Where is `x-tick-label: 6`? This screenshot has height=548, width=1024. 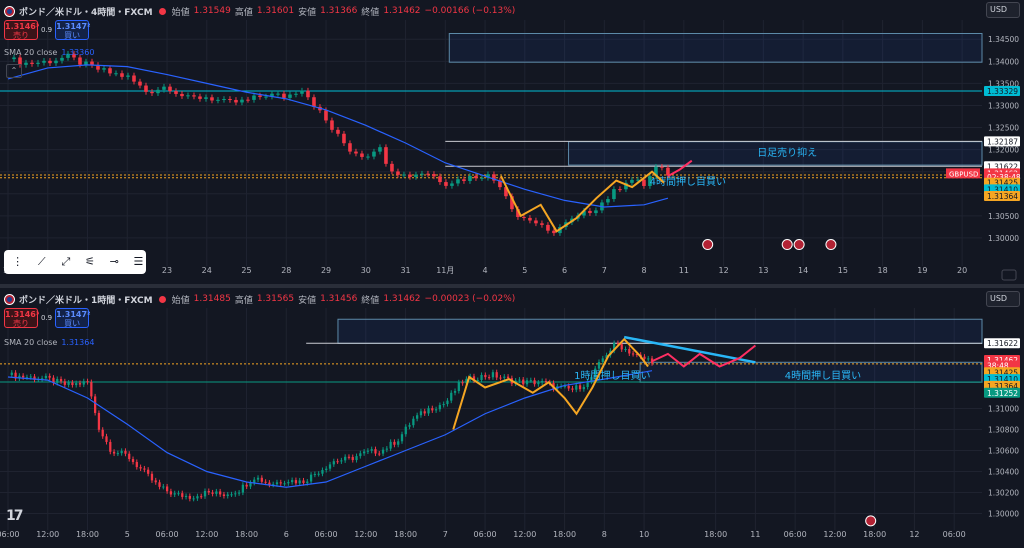
x-tick-label: 6 is located at coordinates (286, 534).